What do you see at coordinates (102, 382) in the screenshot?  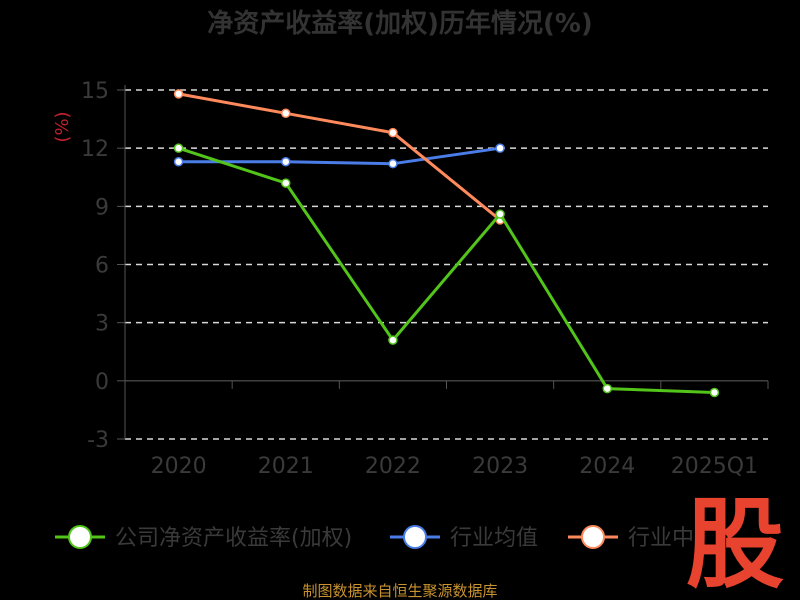 I see `y-tick-label: 0` at bounding box center [102, 382].